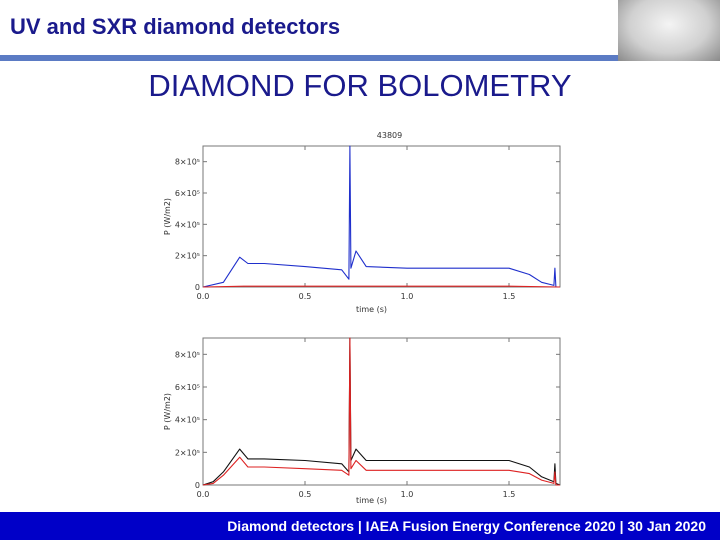  What do you see at coordinates (360, 85) in the screenshot?
I see `slide-title: DIAMOND FOR BOLOMETRY` at bounding box center [360, 85].